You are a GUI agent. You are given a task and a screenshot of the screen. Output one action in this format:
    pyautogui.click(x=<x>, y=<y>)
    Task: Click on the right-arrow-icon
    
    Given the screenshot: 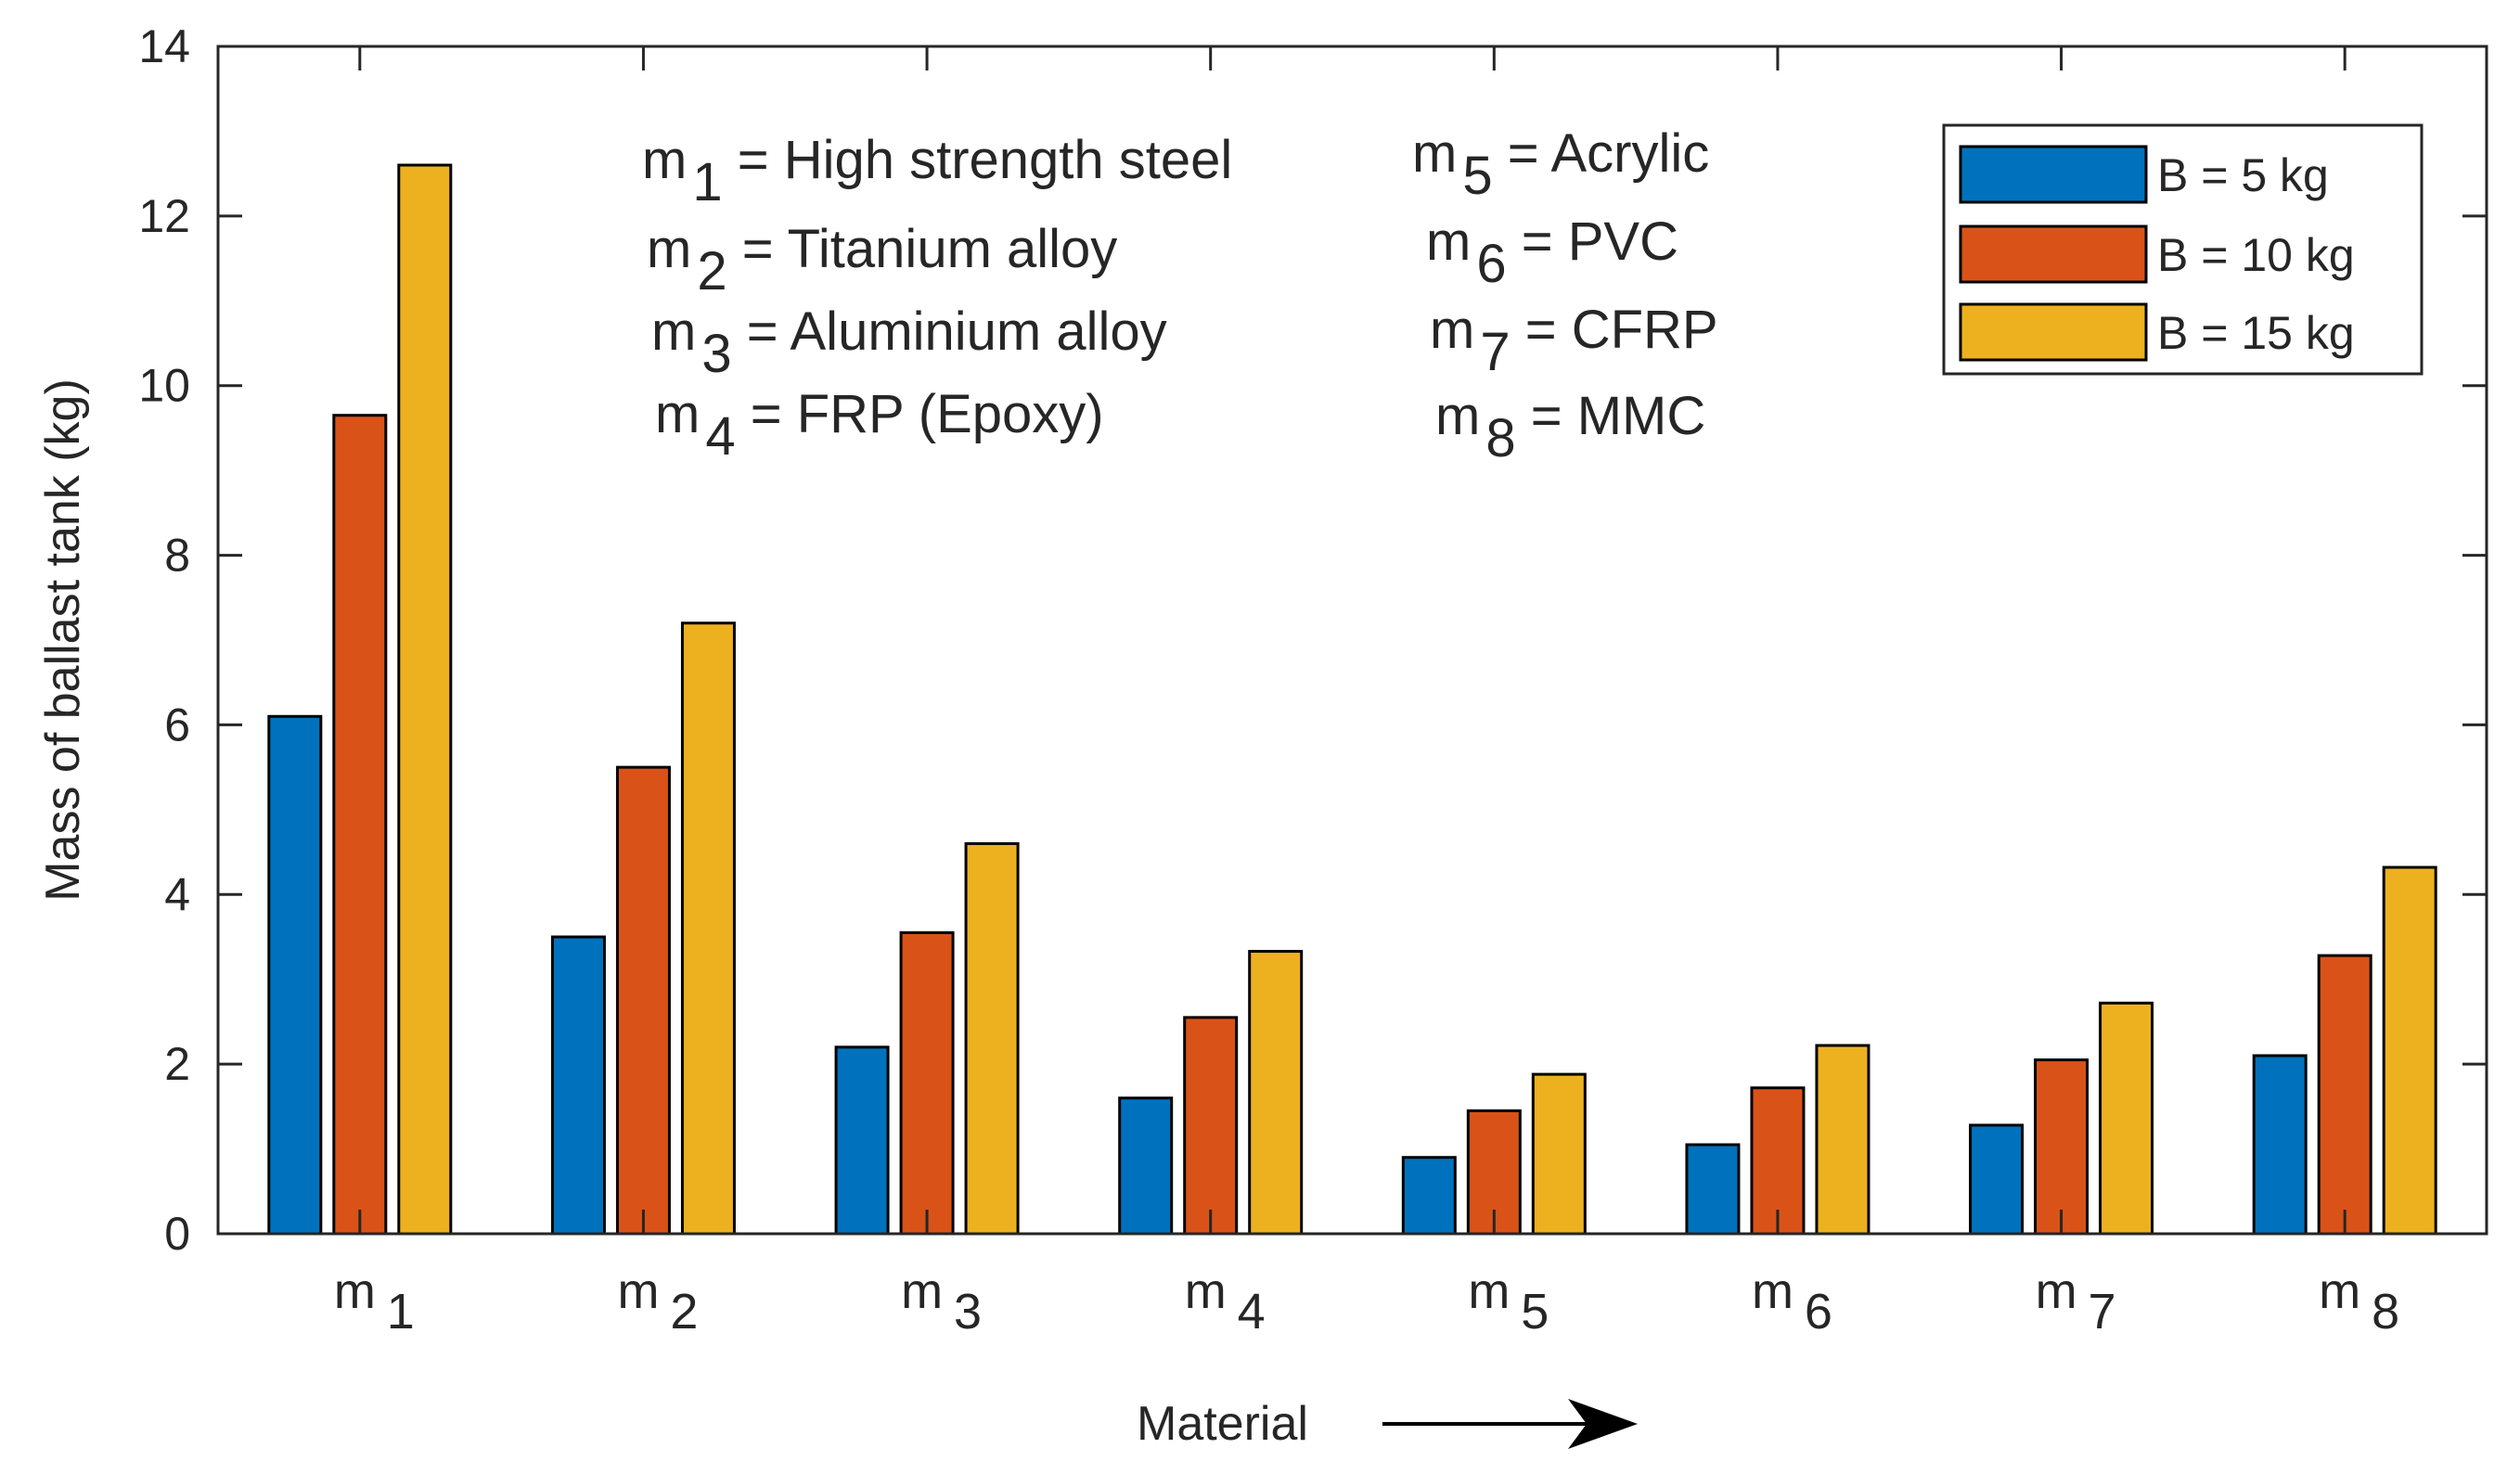 What is the action you would take?
    pyautogui.click(x=1510, y=1424)
    